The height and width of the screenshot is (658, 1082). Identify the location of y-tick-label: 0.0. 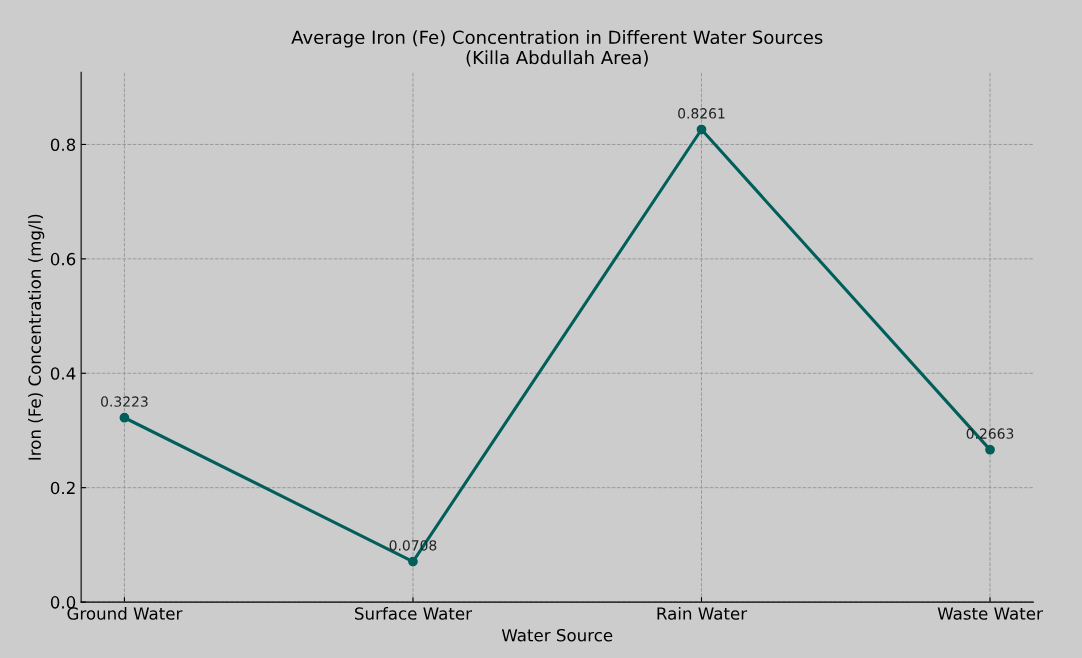
(63, 602).